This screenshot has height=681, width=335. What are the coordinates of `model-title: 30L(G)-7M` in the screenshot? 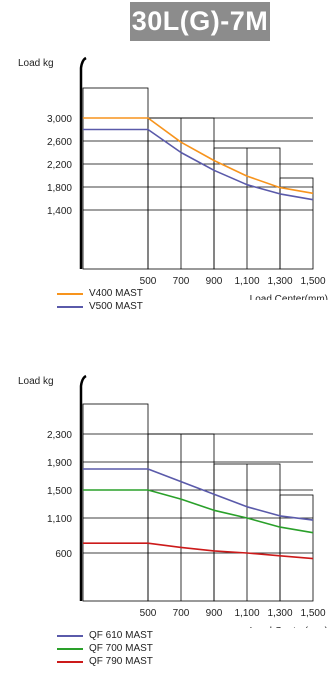 It's located at (200, 21).